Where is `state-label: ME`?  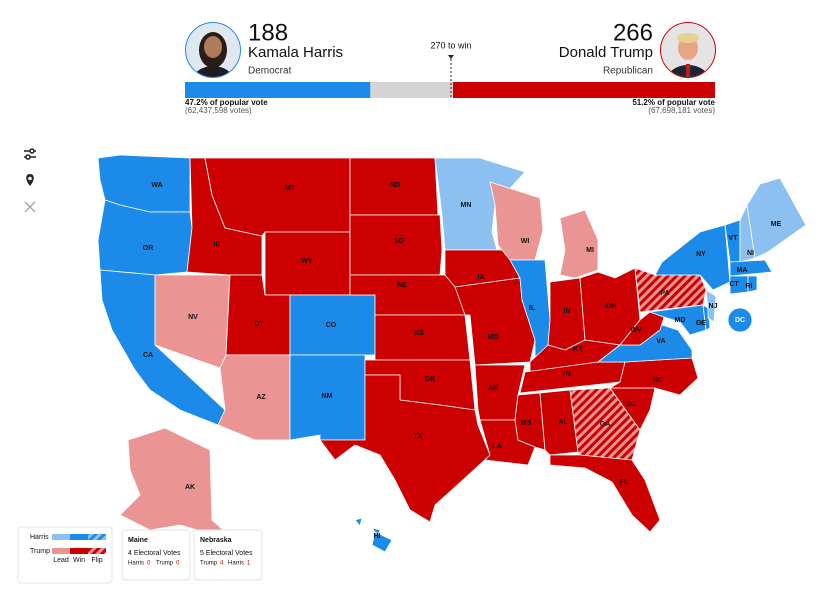
state-label: ME is located at coordinates (776, 224).